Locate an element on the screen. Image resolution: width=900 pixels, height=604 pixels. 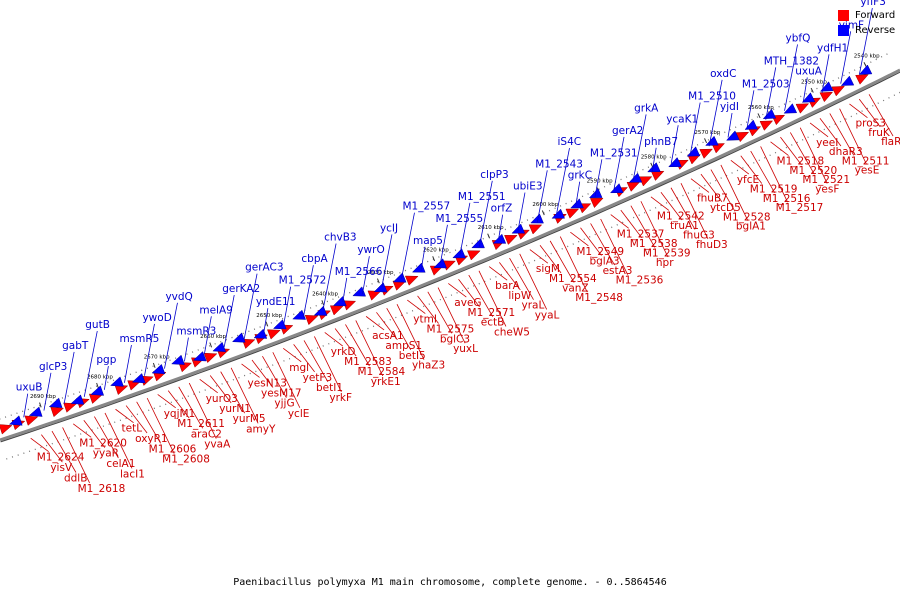
forward-gene-label: ytcD5 is located at coordinates (725, 208).